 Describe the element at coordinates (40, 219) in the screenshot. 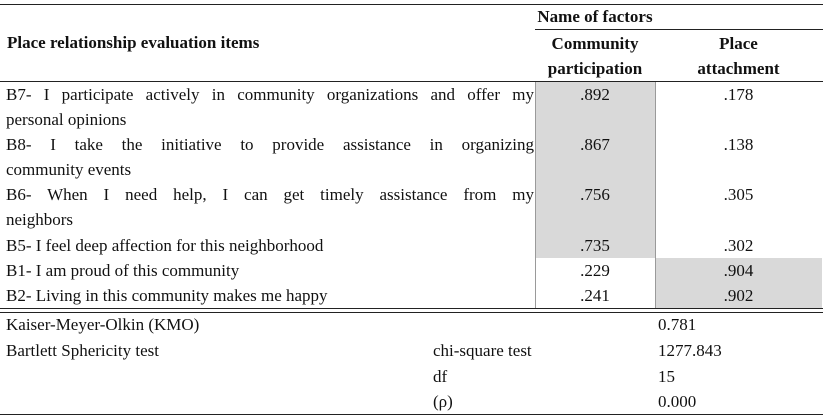

I see `item-text-line2: neighbors` at that location.